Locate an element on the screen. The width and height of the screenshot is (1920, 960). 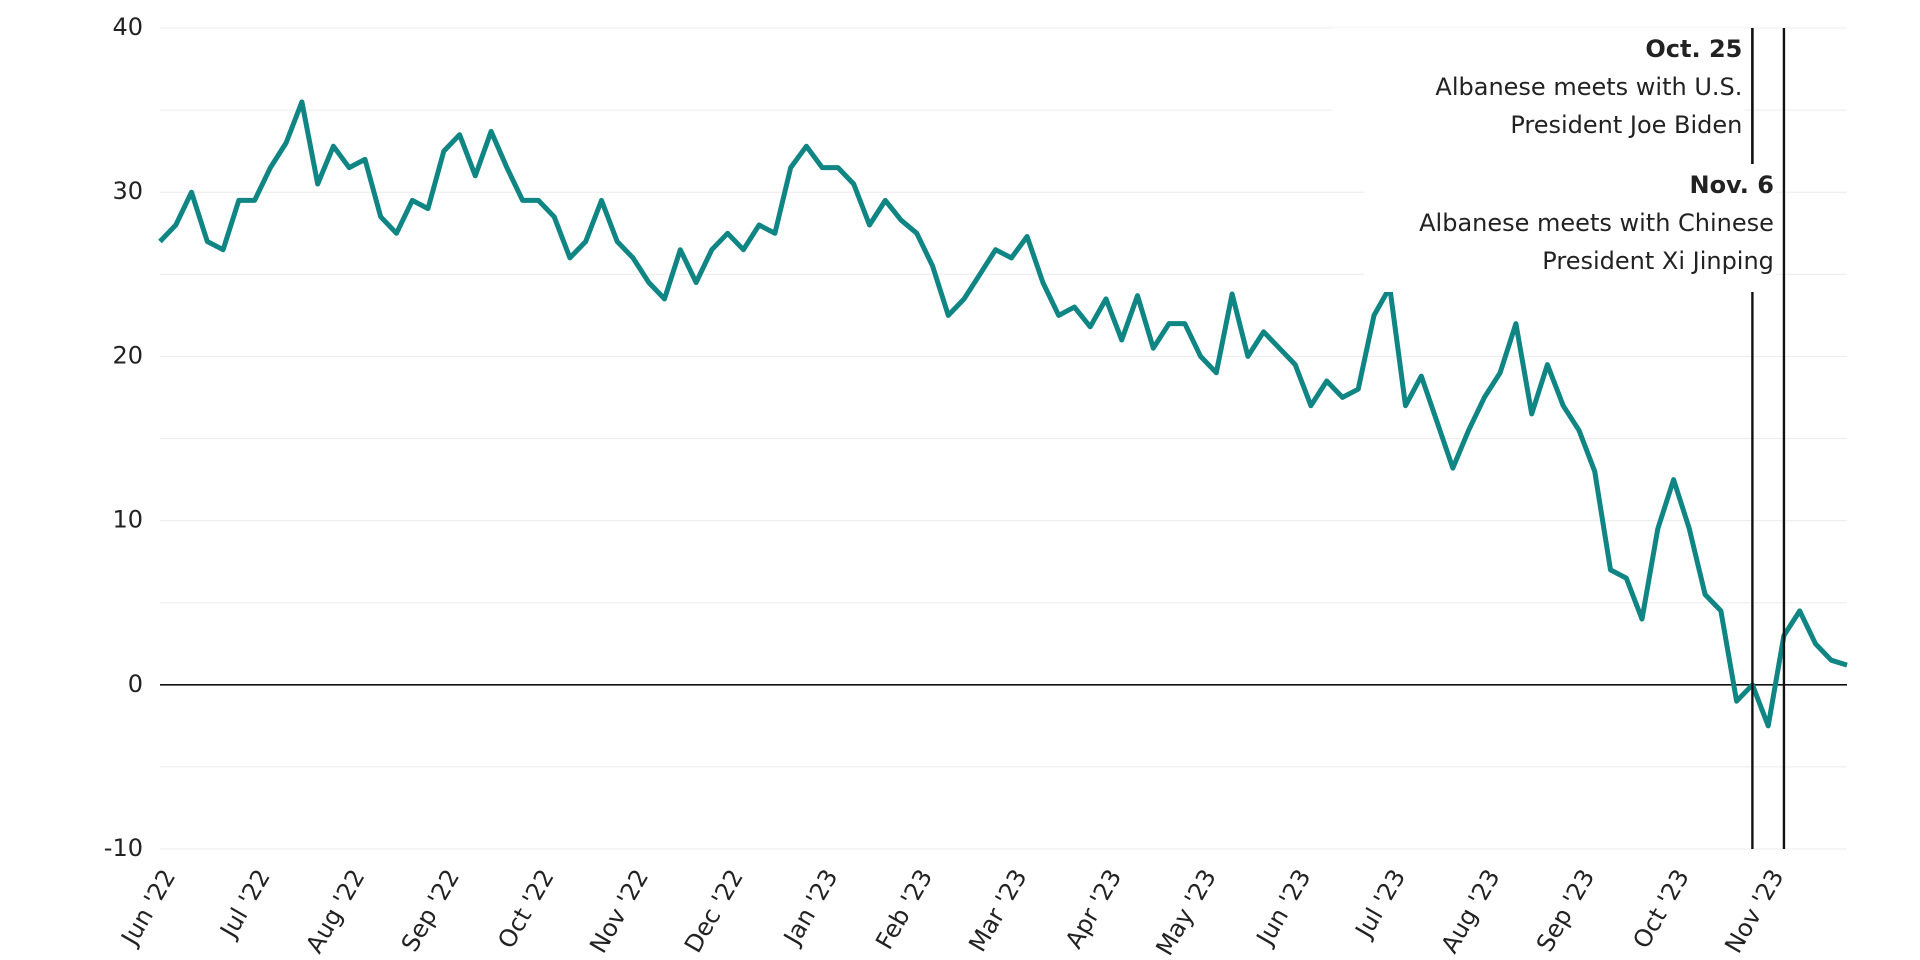
x-tick-label: Apr '23 is located at coordinates (1093, 909).